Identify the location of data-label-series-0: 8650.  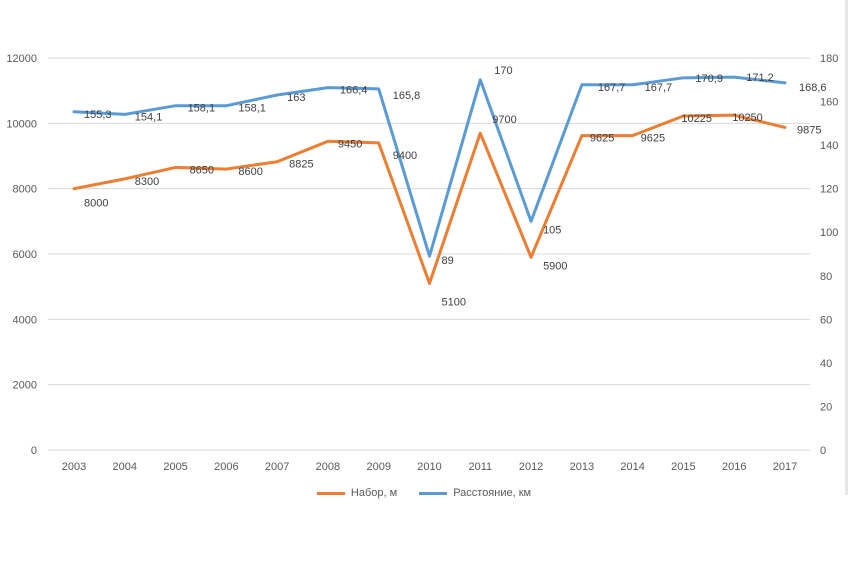
(202, 170).